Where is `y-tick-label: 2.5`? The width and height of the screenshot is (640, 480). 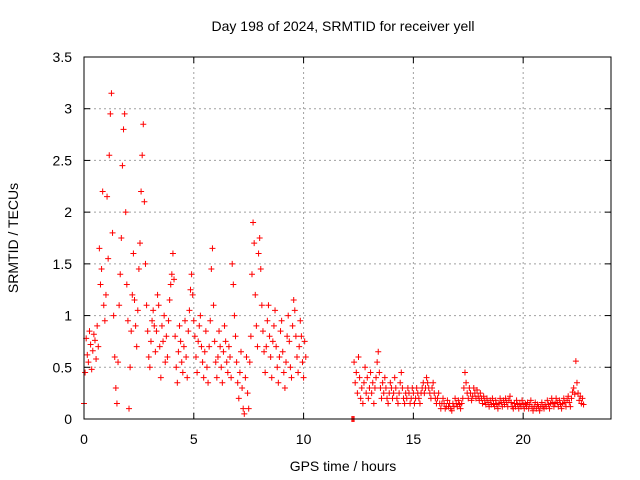 y-tick-label: 2.5 is located at coordinates (63, 160).